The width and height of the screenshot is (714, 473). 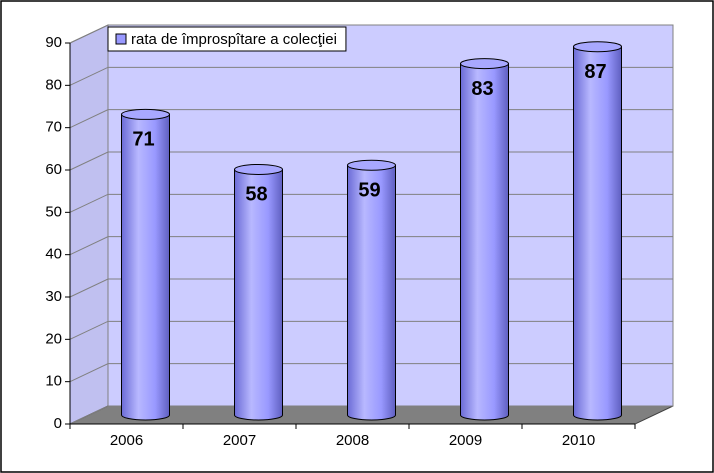 What do you see at coordinates (126, 440) in the screenshot?
I see `x-tick-label: 2006` at bounding box center [126, 440].